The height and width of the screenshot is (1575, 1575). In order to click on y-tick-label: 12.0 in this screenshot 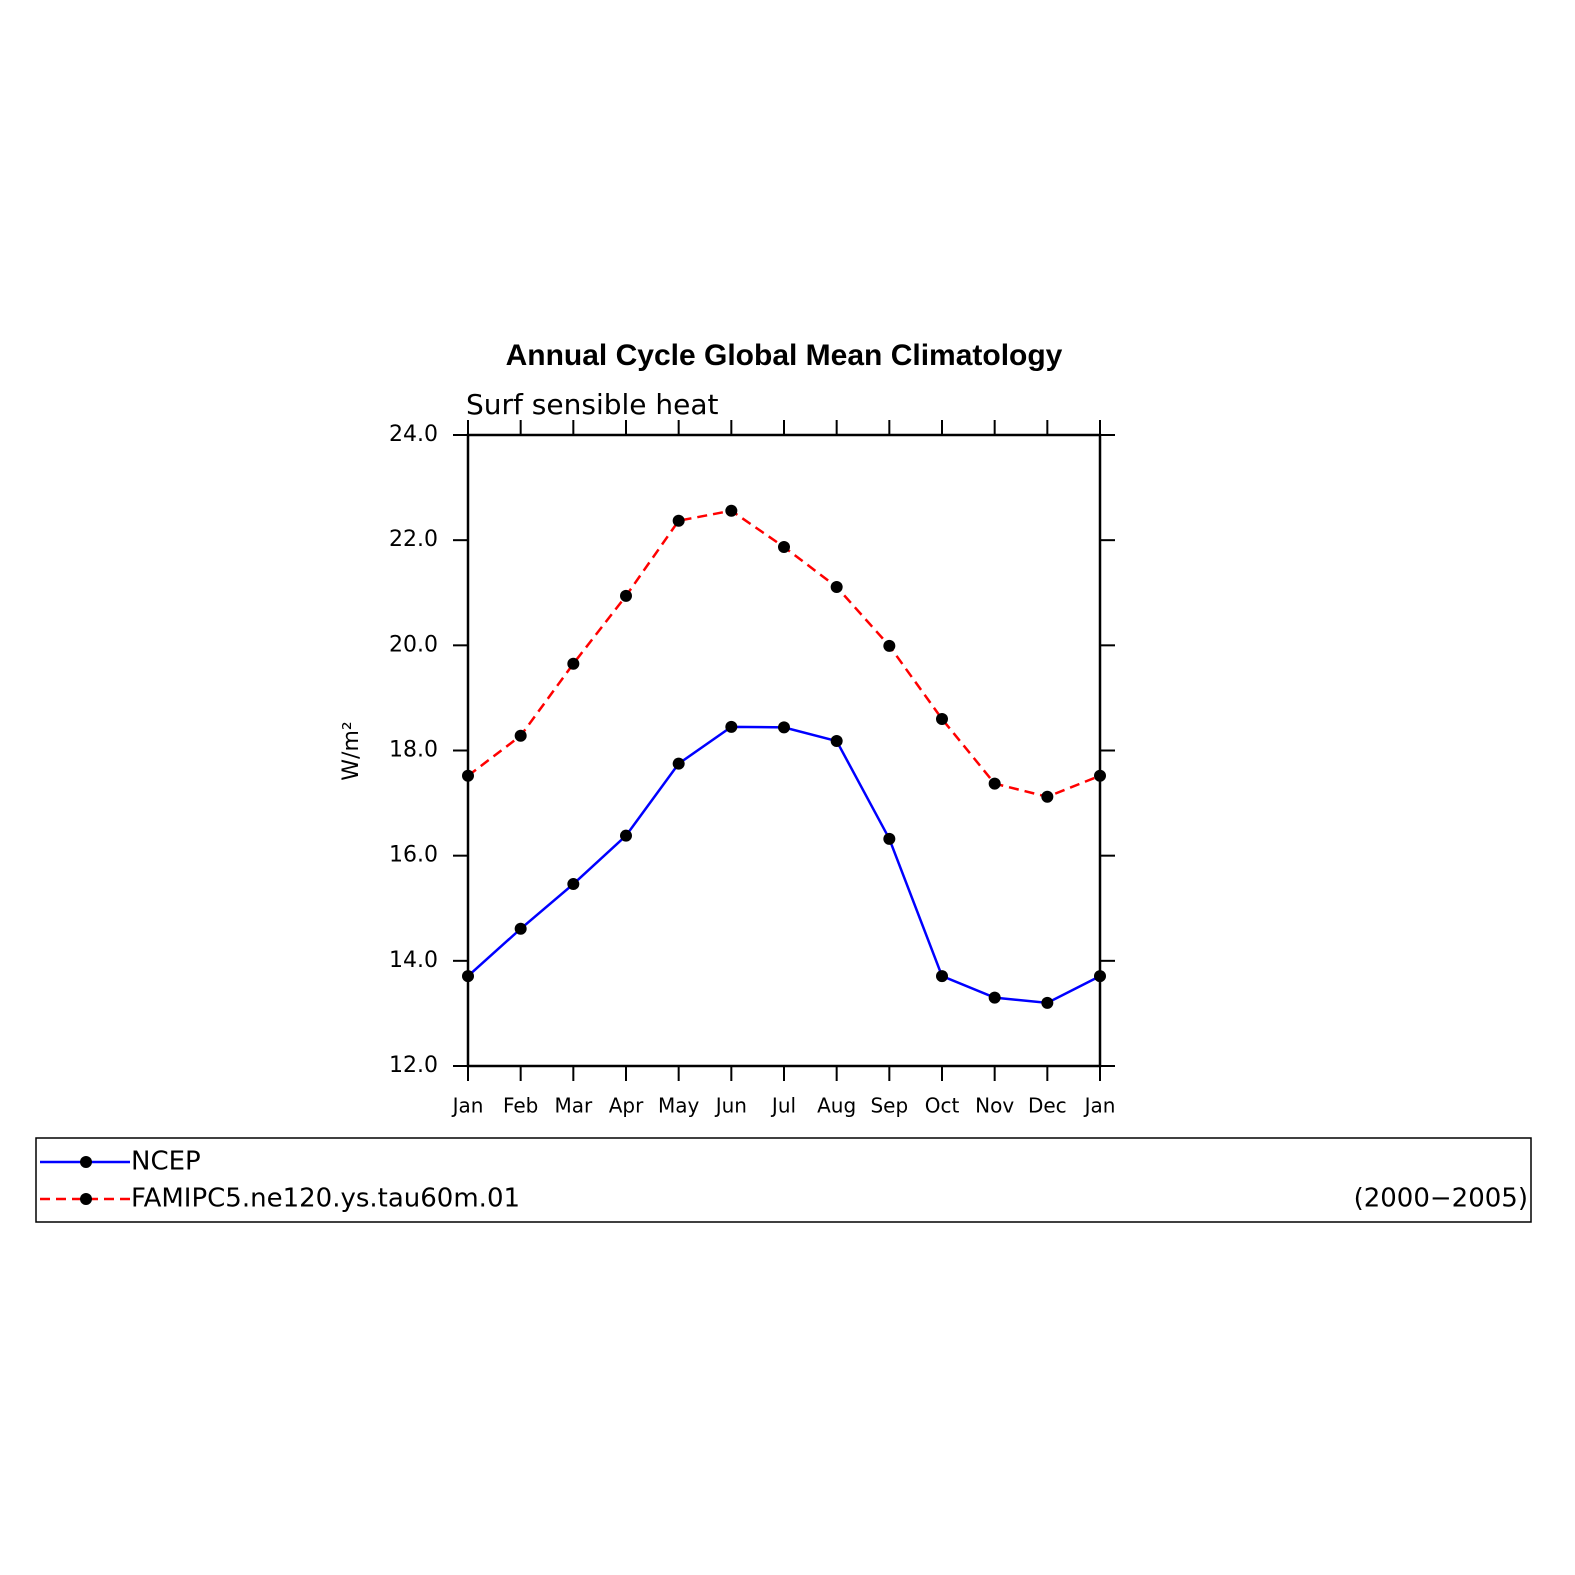, I will do `click(413, 1065)`.